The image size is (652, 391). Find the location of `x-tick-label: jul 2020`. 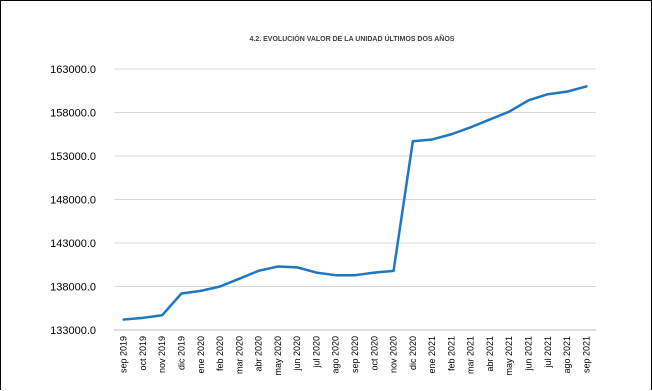

x-tick-label: jul 2020 is located at coordinates (316, 352).